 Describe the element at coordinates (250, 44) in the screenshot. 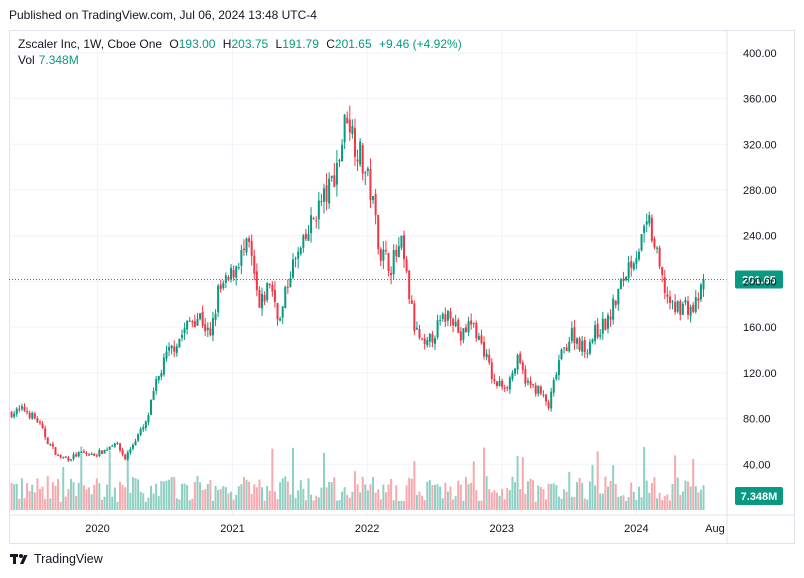

I see `high-value: 203.75` at that location.